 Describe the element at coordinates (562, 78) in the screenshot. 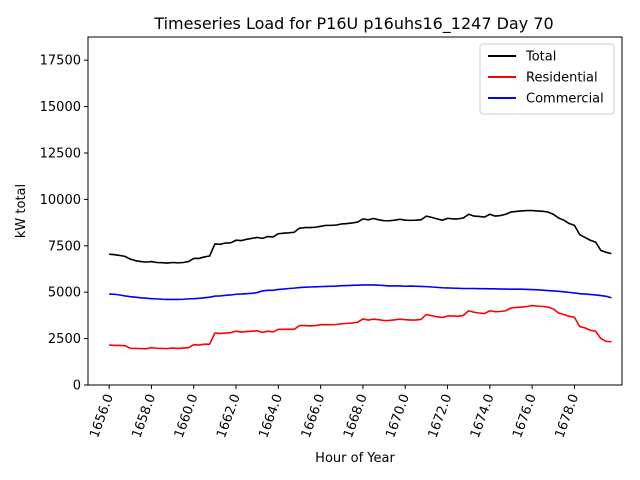

I see `legend-label-residential: Residential` at that location.